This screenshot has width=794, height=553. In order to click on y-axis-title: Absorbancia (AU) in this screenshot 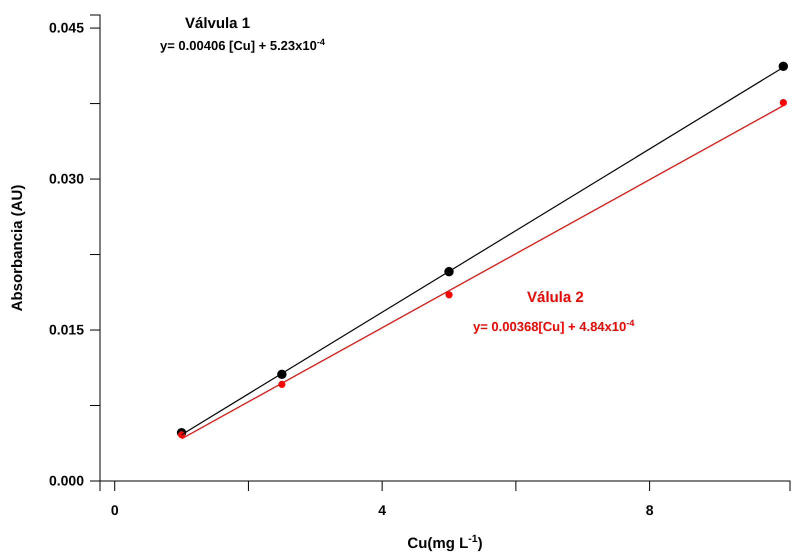, I will do `click(17, 248)`.